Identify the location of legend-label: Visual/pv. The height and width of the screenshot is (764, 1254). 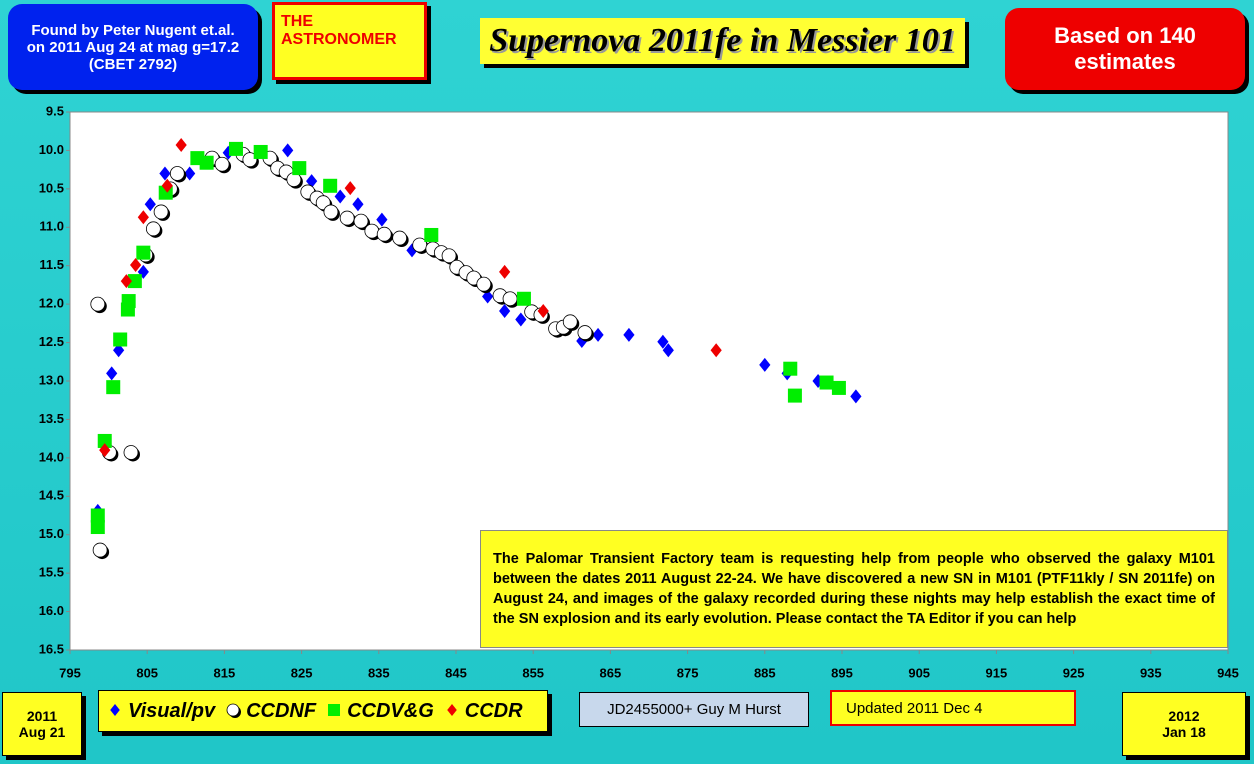
(172, 710).